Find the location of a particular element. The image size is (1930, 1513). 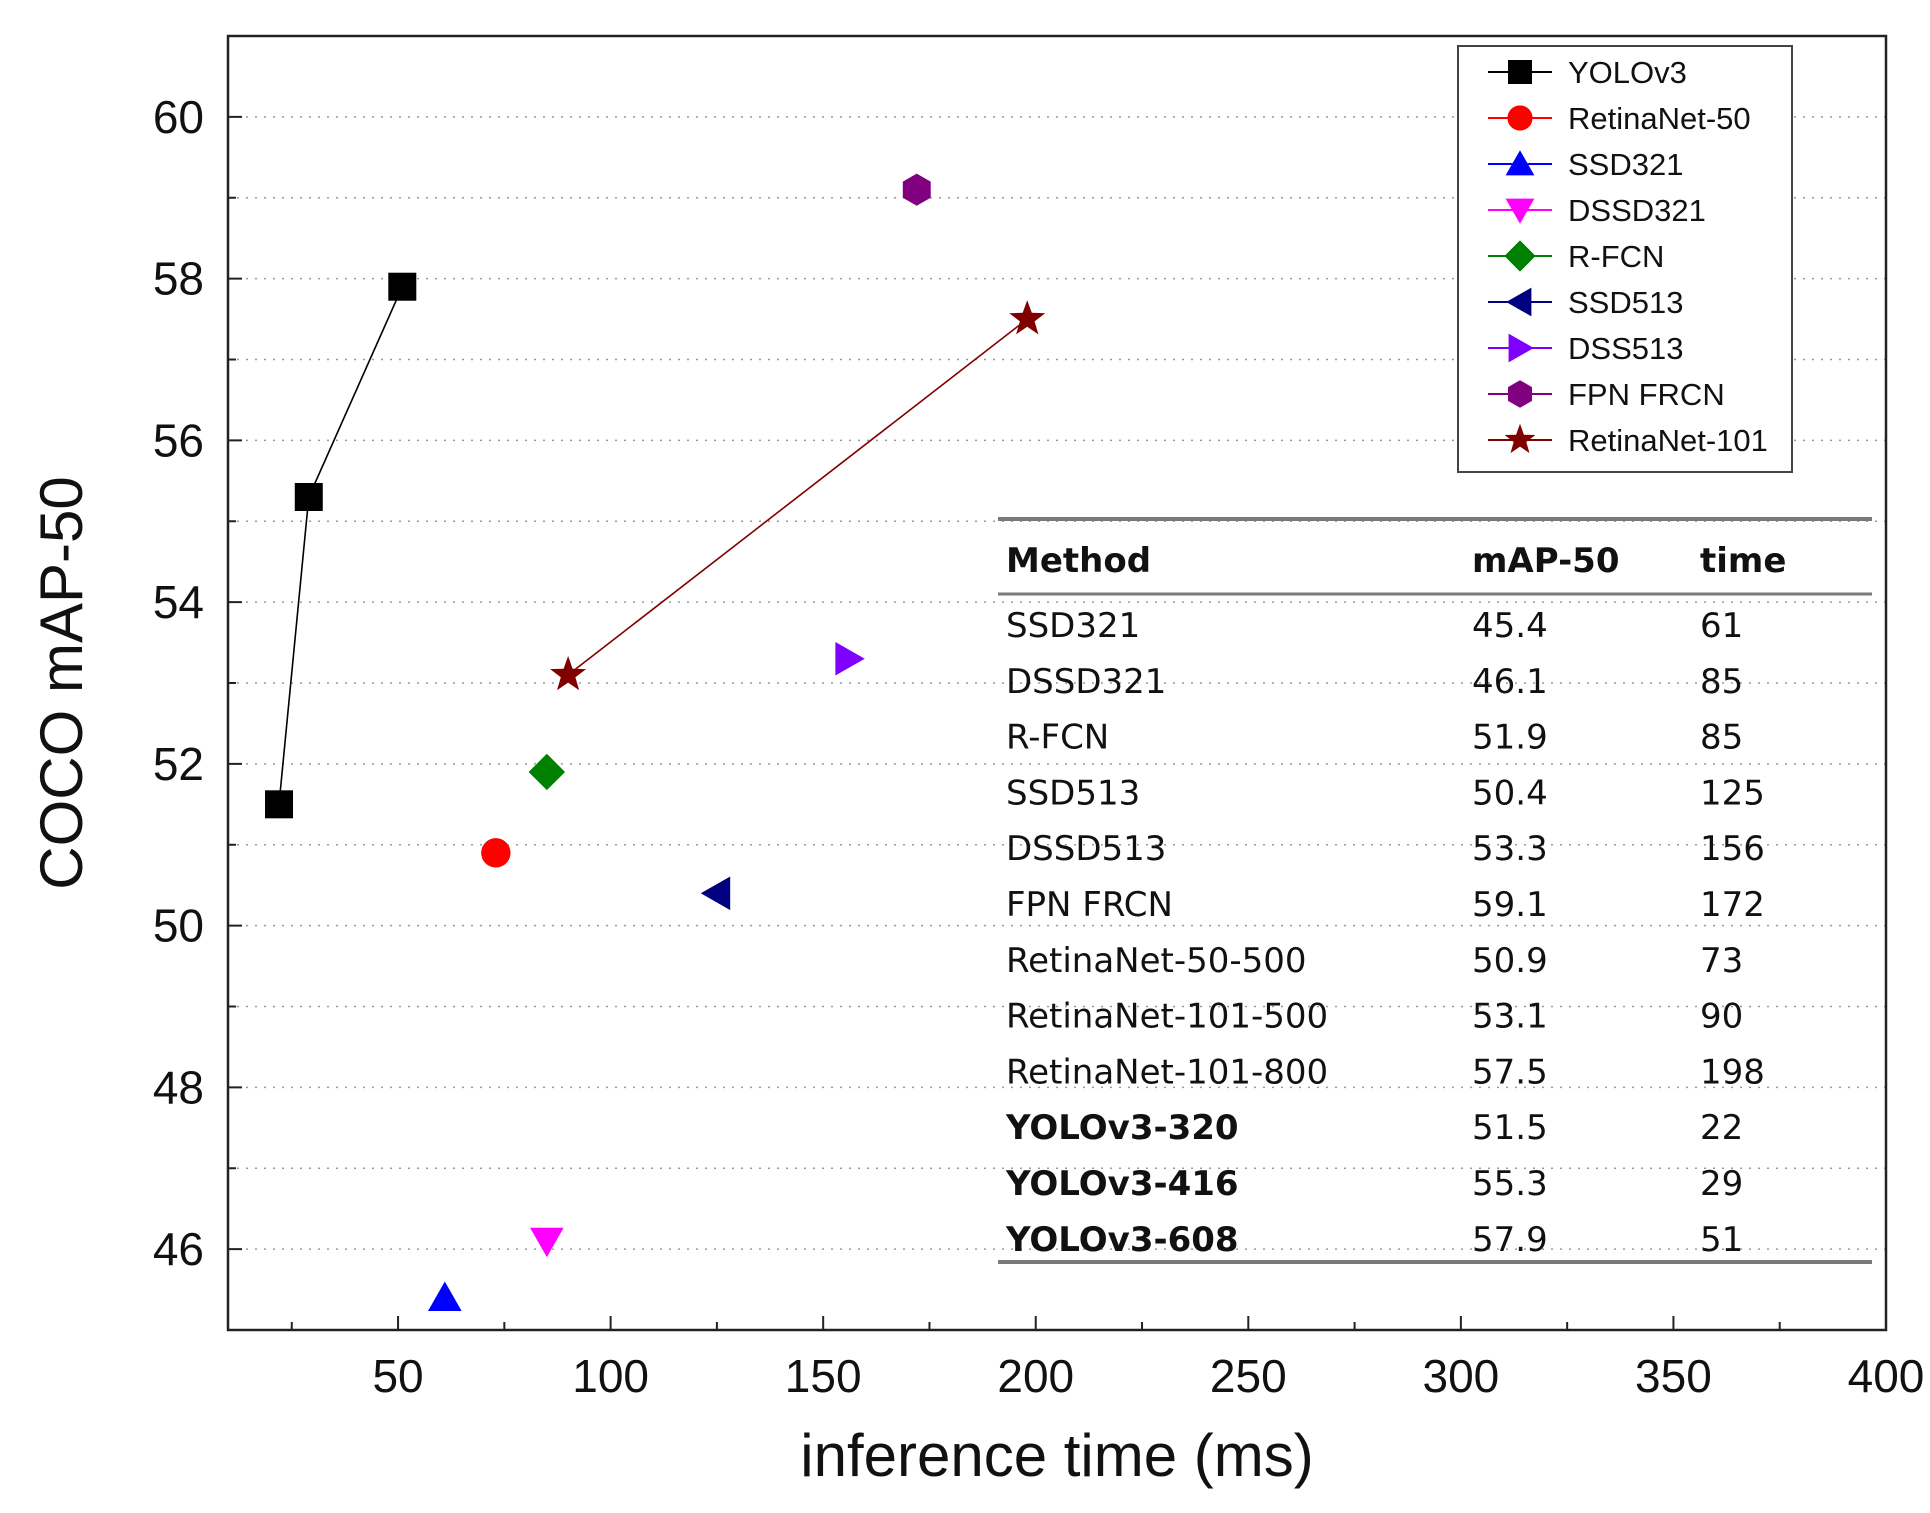

table-cell-time: 73 is located at coordinates (1721, 961).